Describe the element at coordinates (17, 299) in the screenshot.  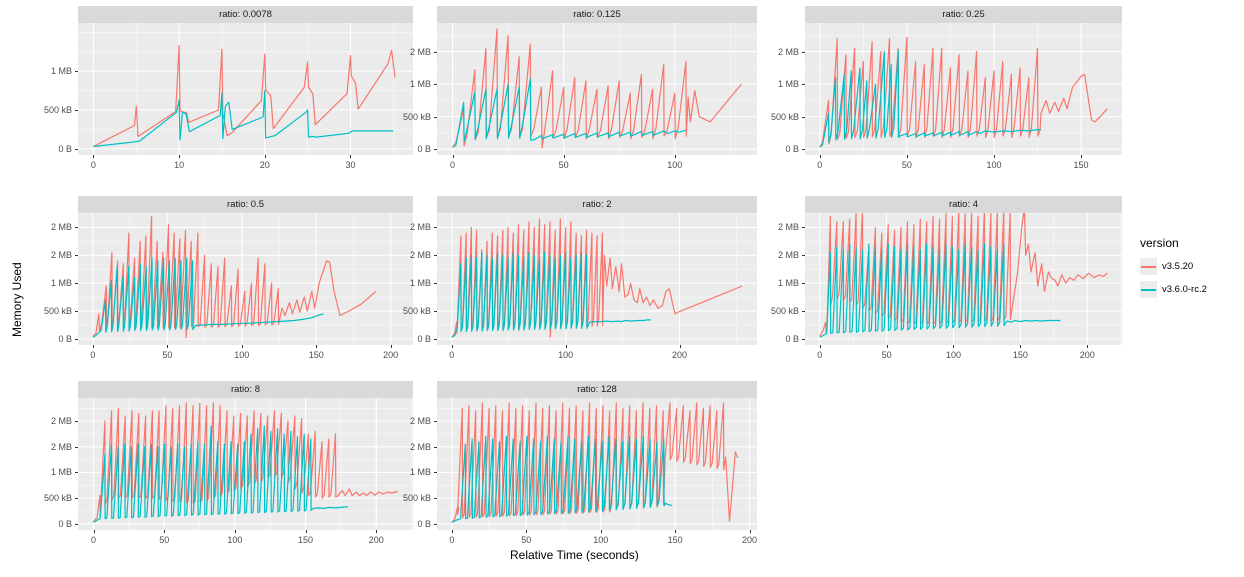
I see `y-axis-title: Memory Used` at that location.